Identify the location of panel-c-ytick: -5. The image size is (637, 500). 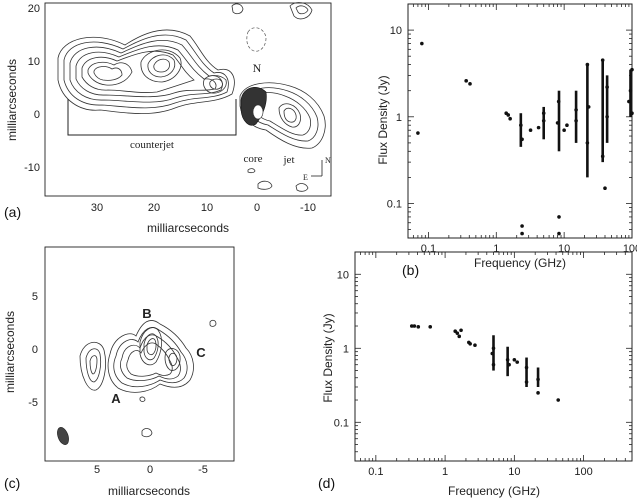
(33, 403).